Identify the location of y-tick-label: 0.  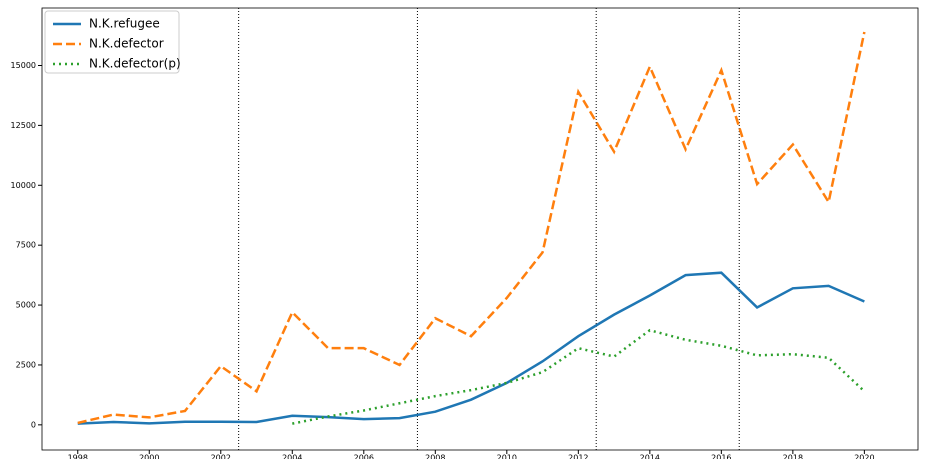
(33, 424).